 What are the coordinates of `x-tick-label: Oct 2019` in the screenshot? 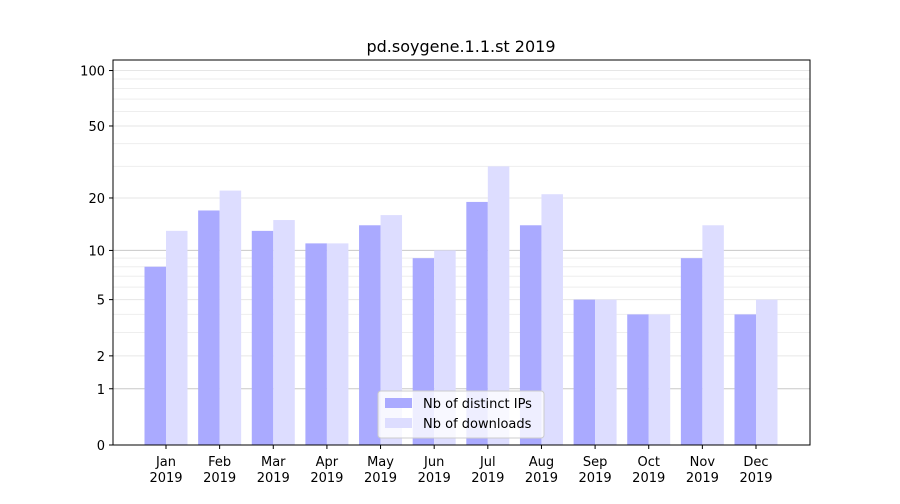 It's located at (648, 470).